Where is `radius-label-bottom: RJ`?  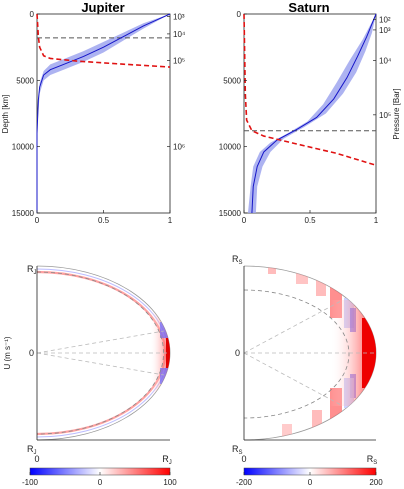
radius-label-bottom: RJ is located at coordinates (32, 450).